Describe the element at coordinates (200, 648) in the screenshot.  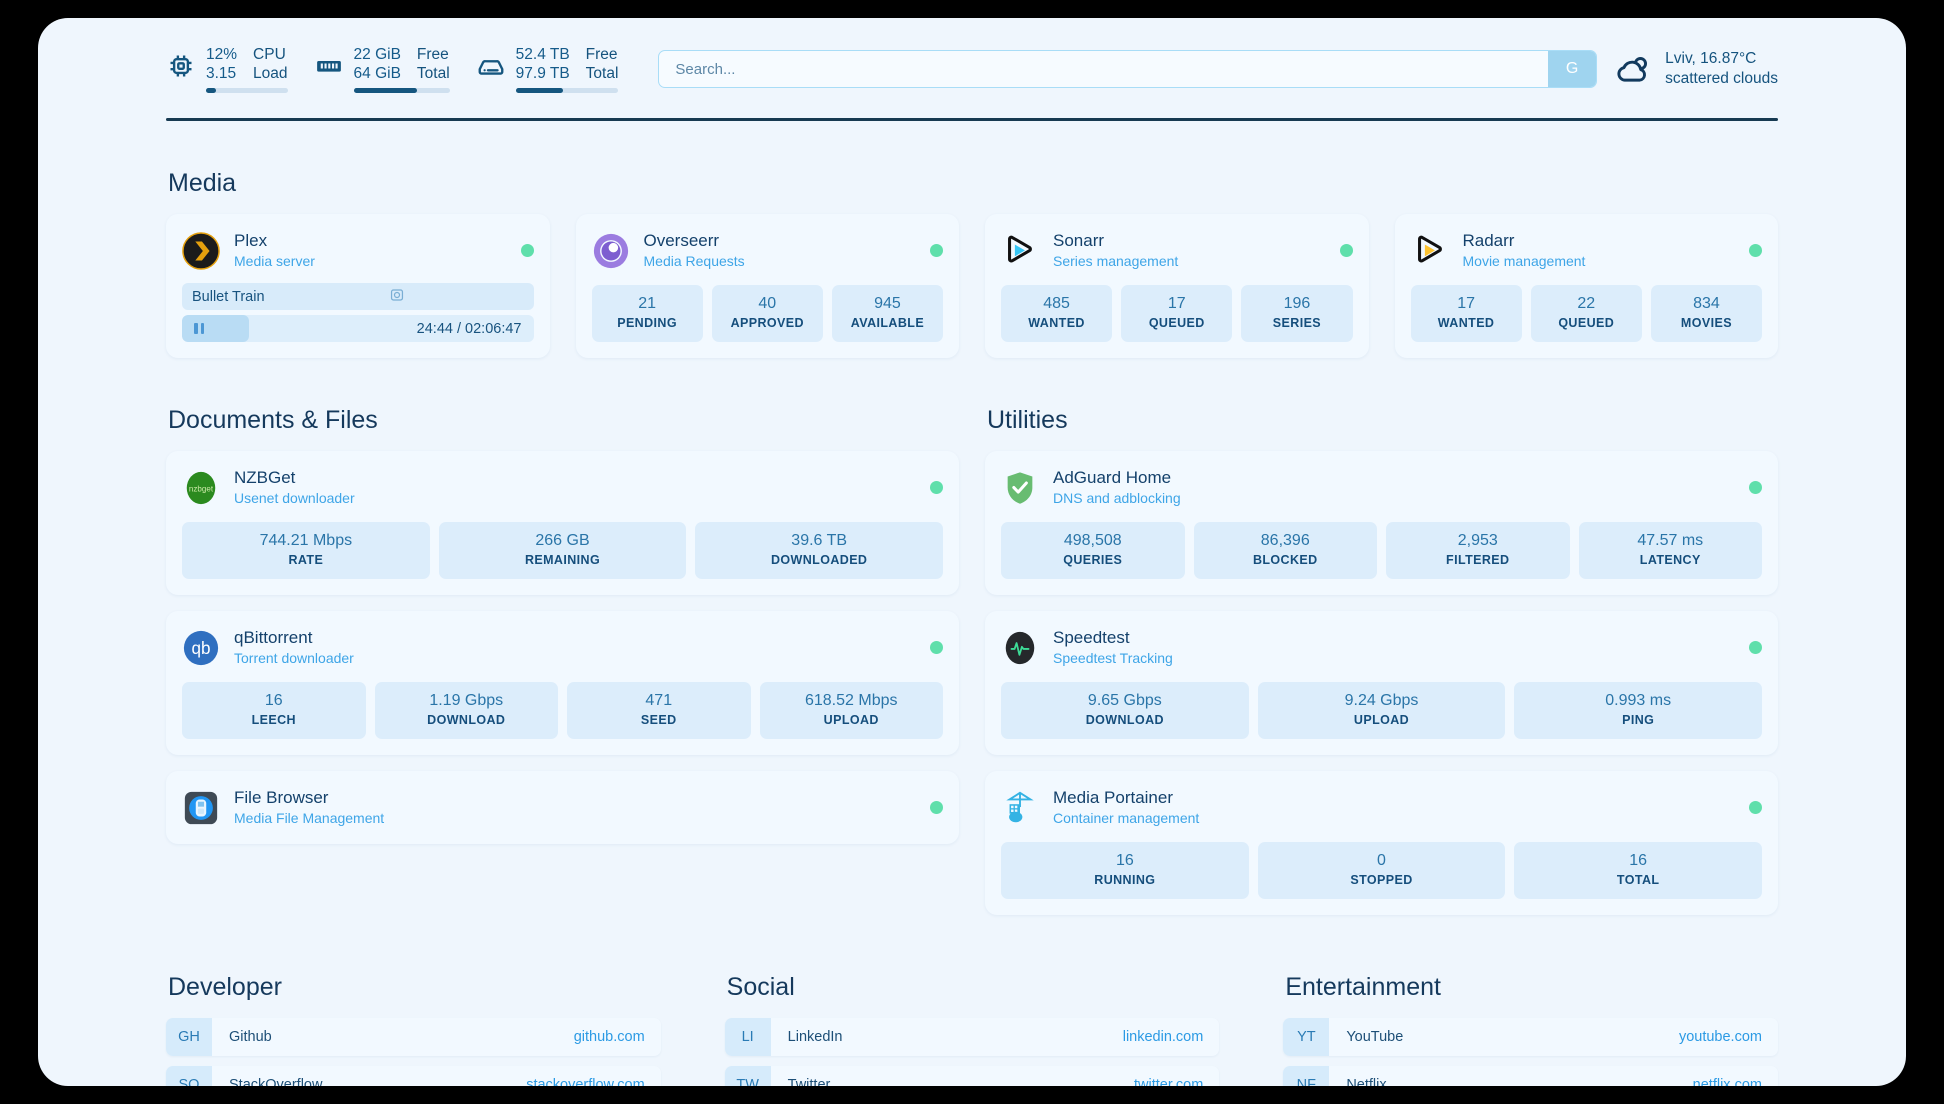
I see `svg-text: qb` at that location.